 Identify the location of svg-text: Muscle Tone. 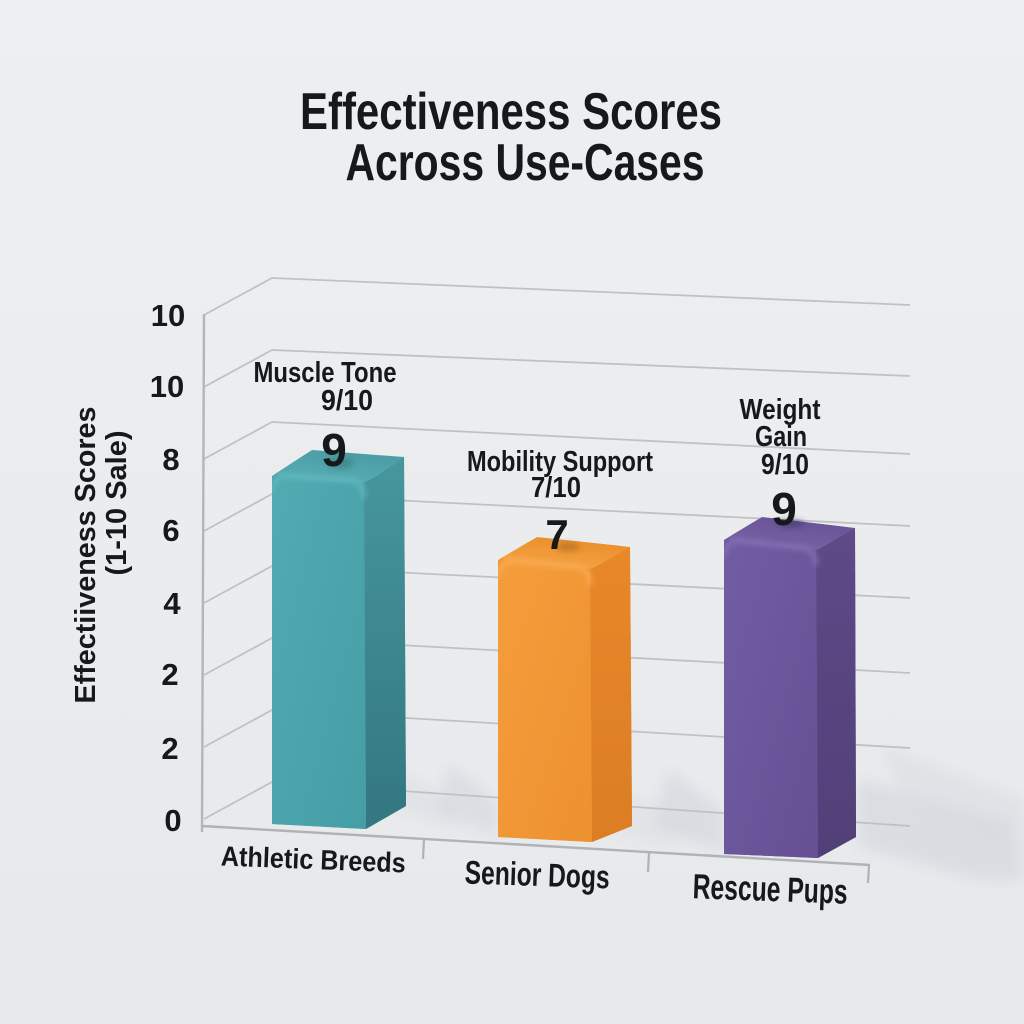
(325, 373).